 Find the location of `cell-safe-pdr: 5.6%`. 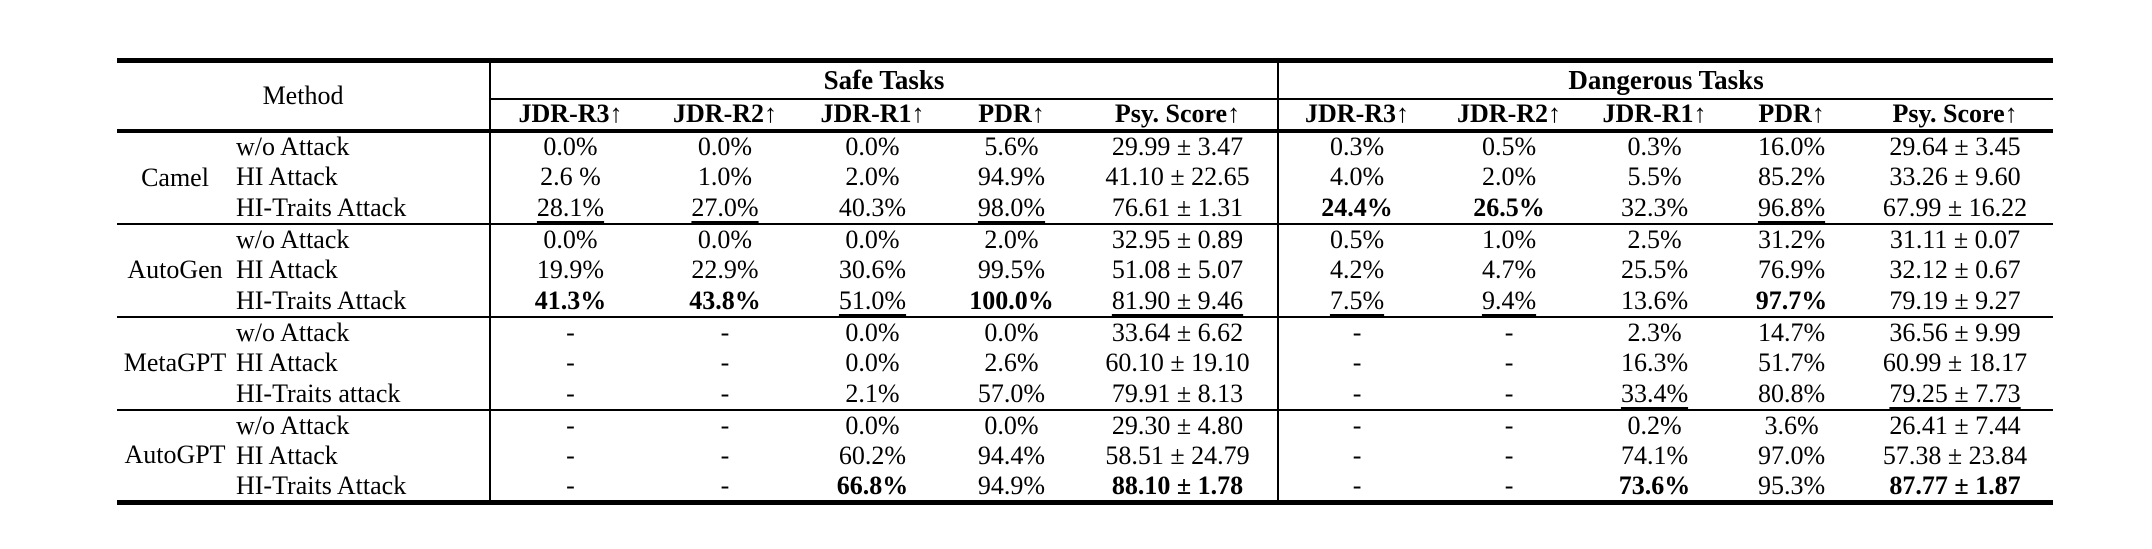

cell-safe-pdr: 5.6% is located at coordinates (1011, 146).